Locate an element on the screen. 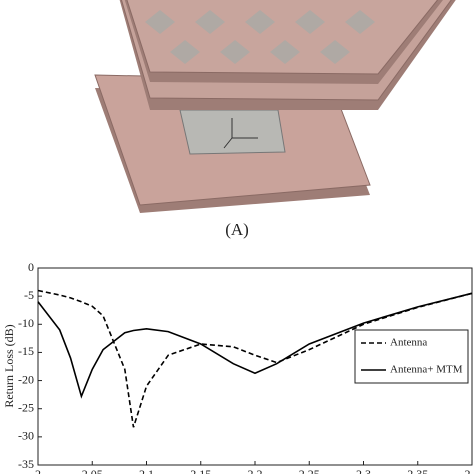 Image resolution: width=474 pixels, height=474 pixels. y-tick-label: -30 is located at coordinates (26, 436).